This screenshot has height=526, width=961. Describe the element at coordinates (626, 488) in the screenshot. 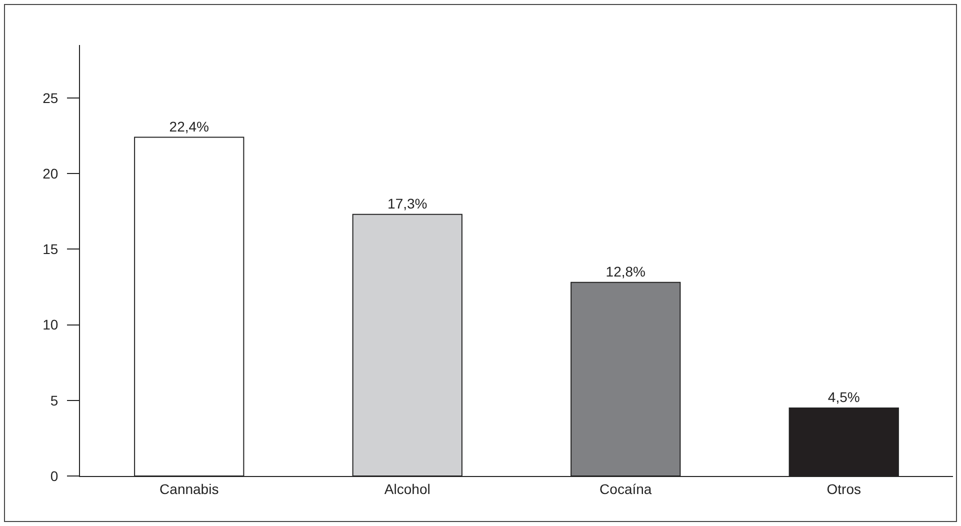

I see `x-tick-label: Cocaína` at that location.